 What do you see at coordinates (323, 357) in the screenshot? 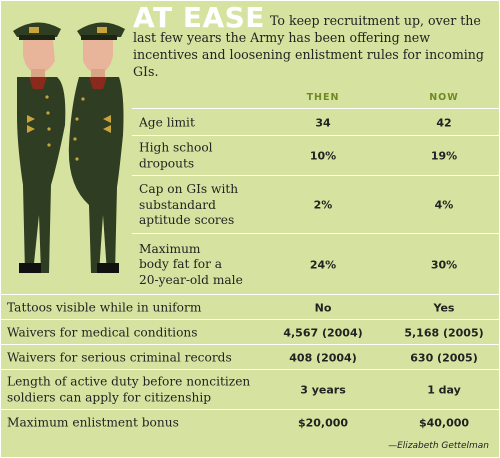
I see `then-value: 408 (2004)` at bounding box center [323, 357].